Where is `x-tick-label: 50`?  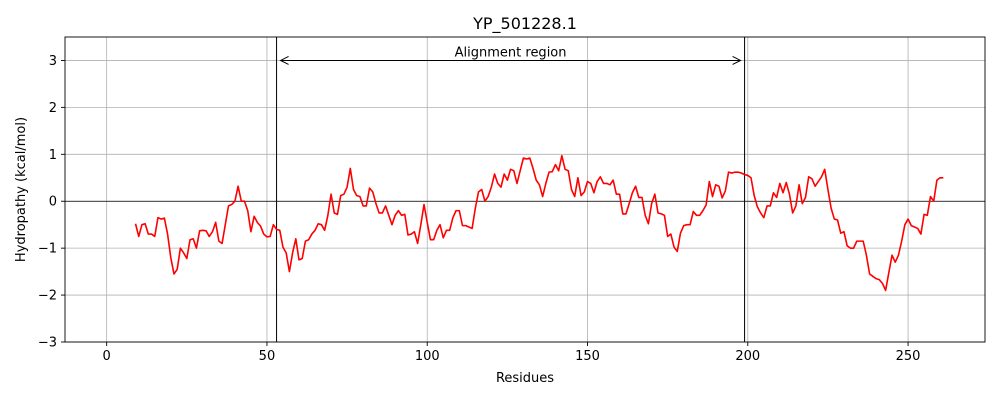 x-tick-label: 50 is located at coordinates (267, 356).